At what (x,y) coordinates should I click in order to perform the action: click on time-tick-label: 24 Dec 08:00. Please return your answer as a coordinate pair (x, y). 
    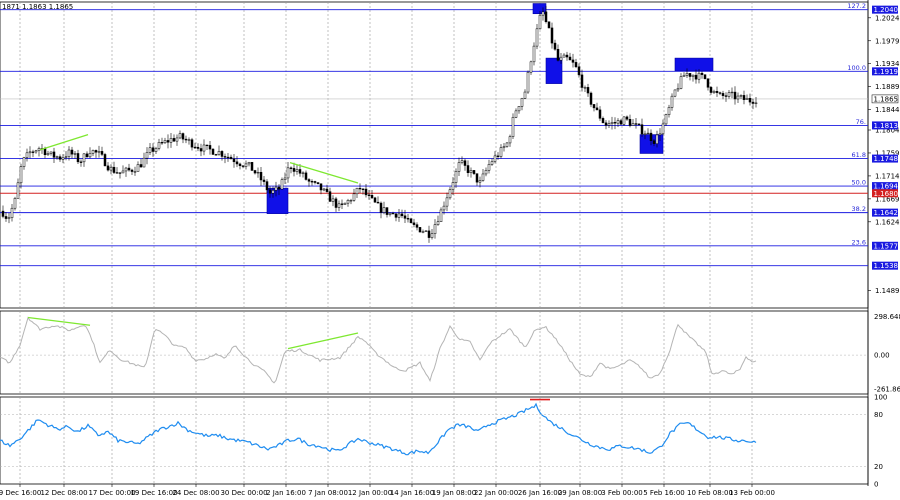
    Looking at the image, I should click on (195, 493).